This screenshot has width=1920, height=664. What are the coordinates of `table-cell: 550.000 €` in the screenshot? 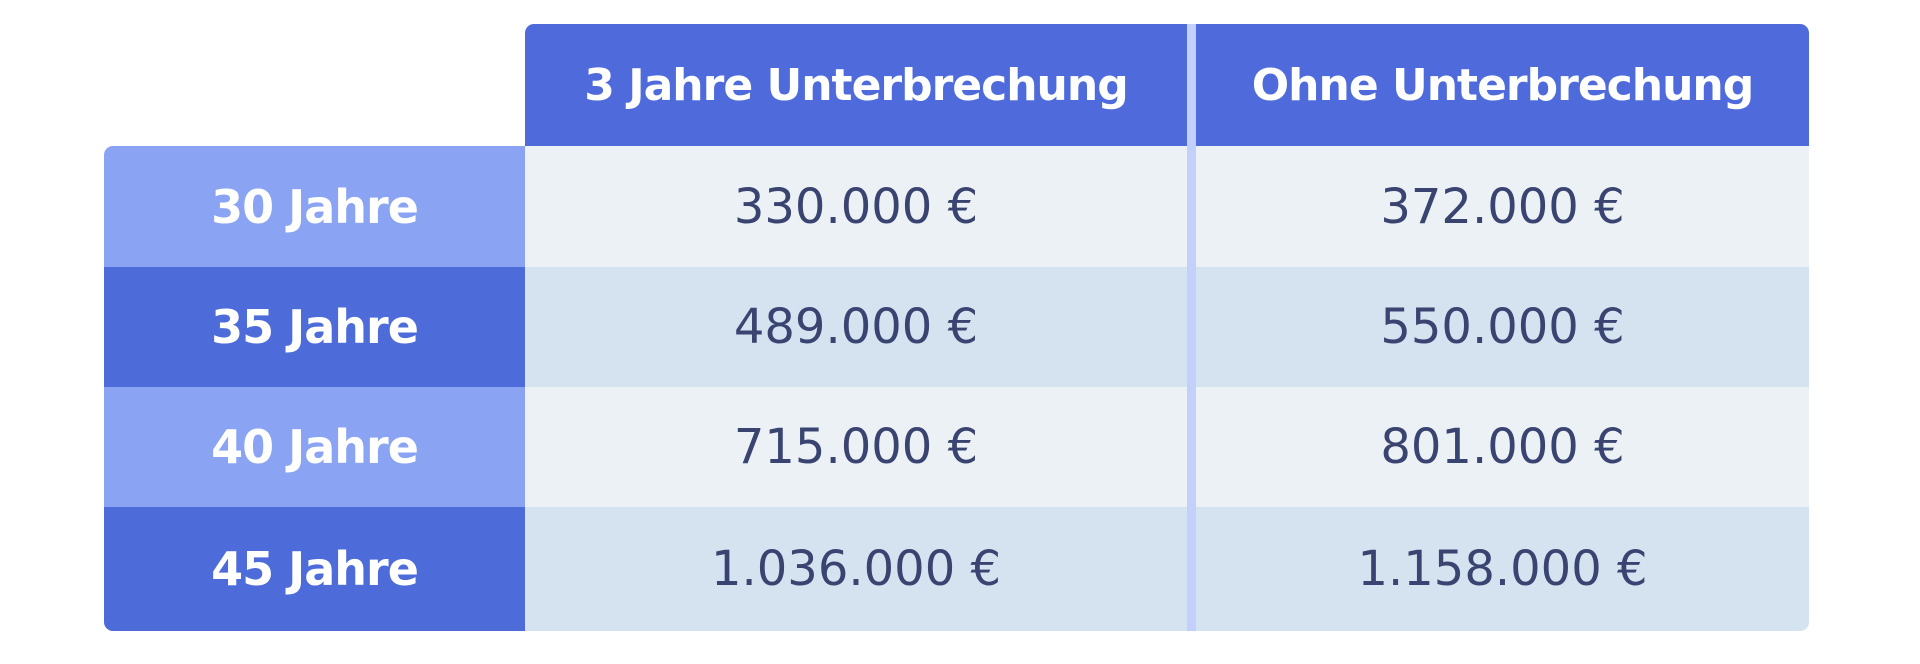 It's located at (1502, 327).